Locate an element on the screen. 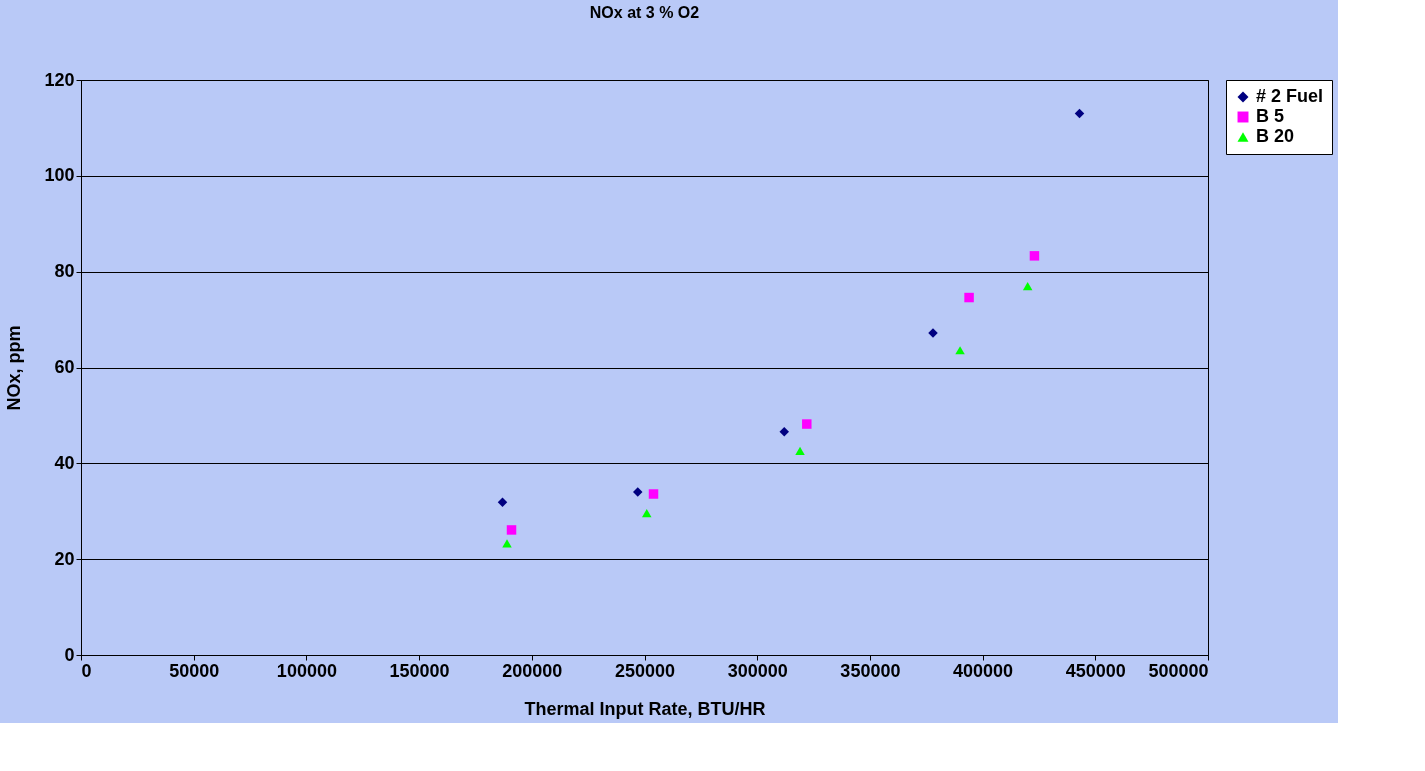 The width and height of the screenshot is (1425, 771). x-tick-label: 200000 is located at coordinates (532, 670).